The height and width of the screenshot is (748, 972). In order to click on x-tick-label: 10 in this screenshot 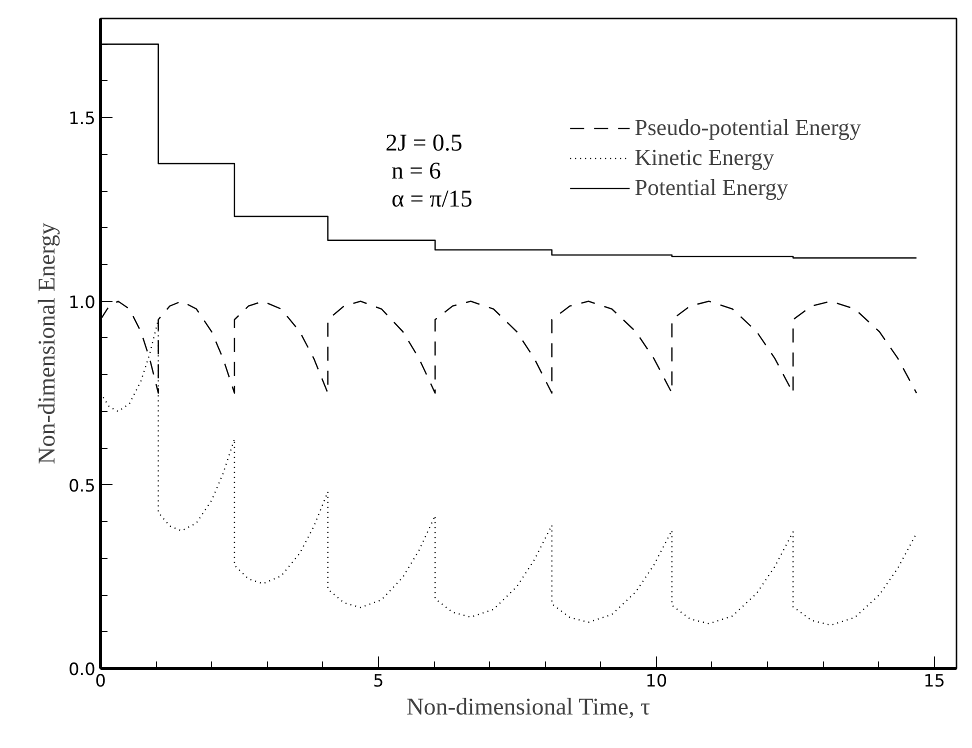, I will do `click(657, 682)`.